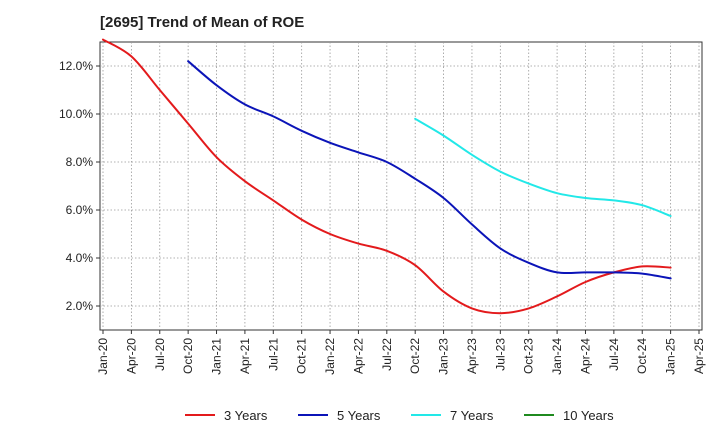  What do you see at coordinates (529, 356) in the screenshot?
I see `x-tick-label: Oct-23` at bounding box center [529, 356].